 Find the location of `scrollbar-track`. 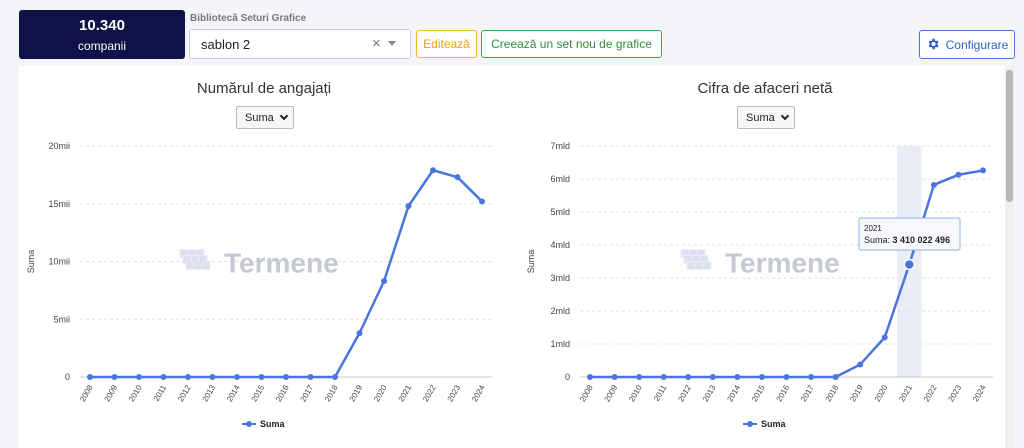

scrollbar-track is located at coordinates (1009, 257).